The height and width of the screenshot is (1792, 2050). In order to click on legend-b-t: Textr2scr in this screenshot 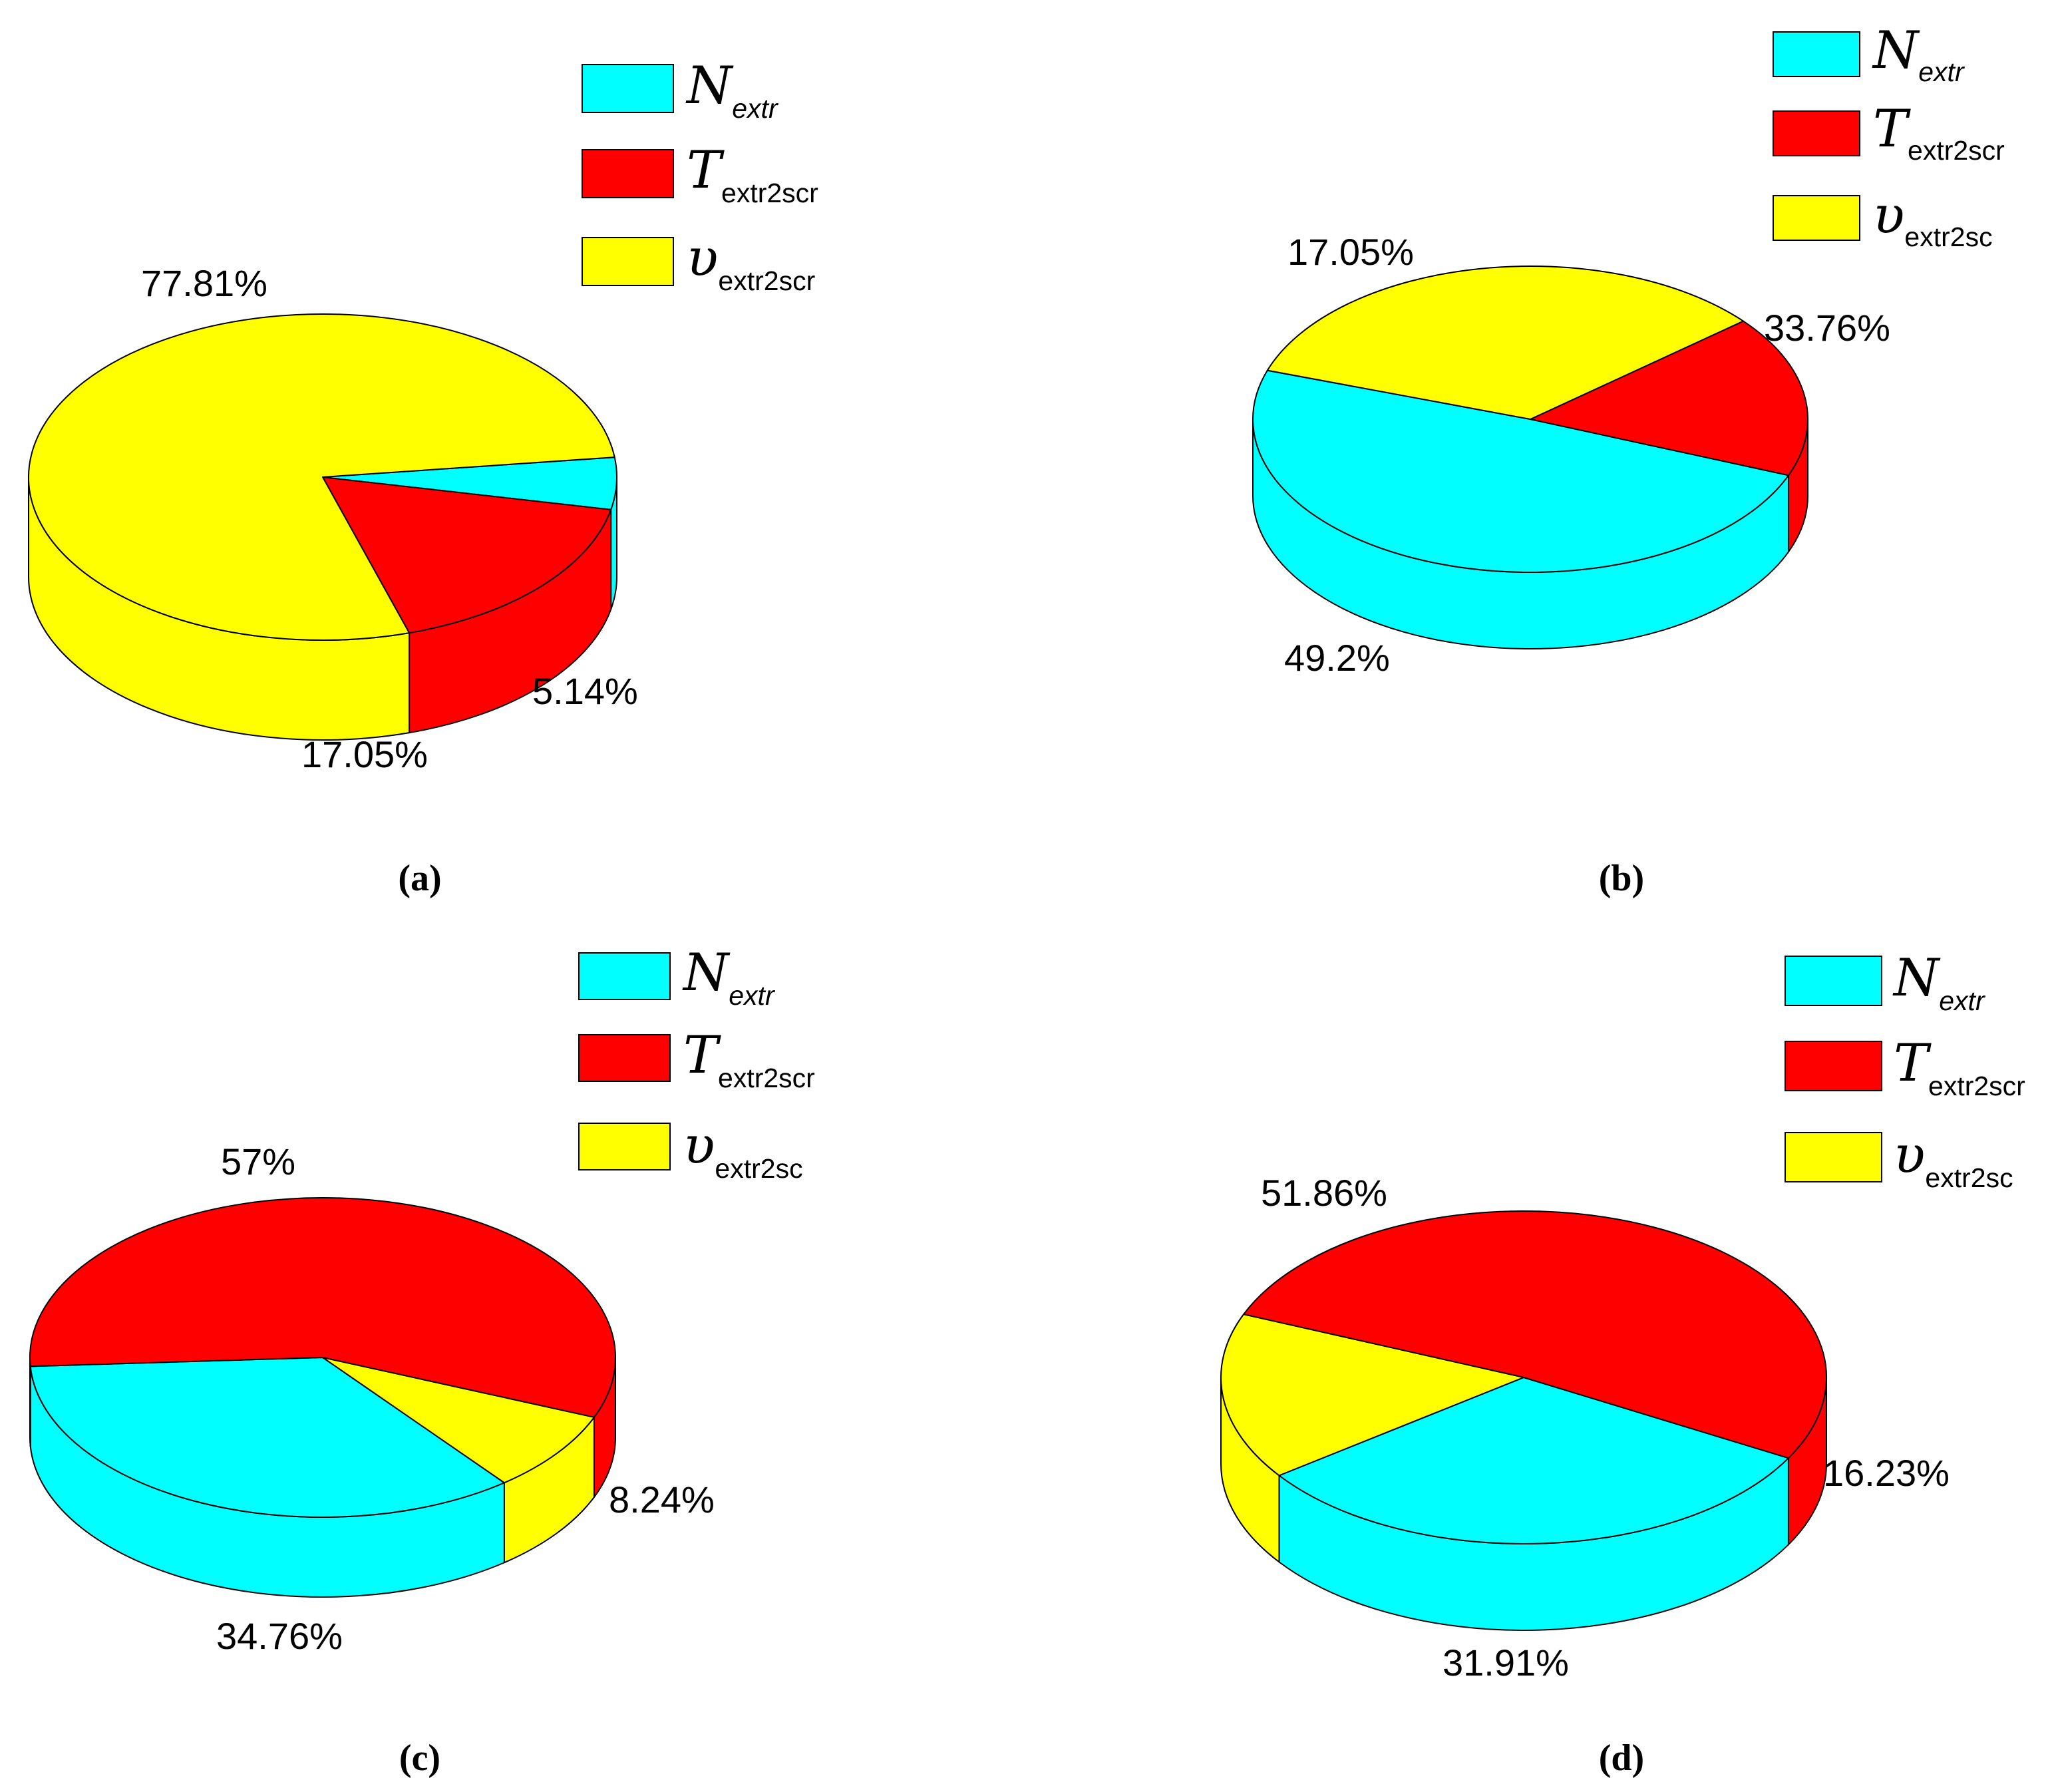, I will do `click(1889, 132)`.